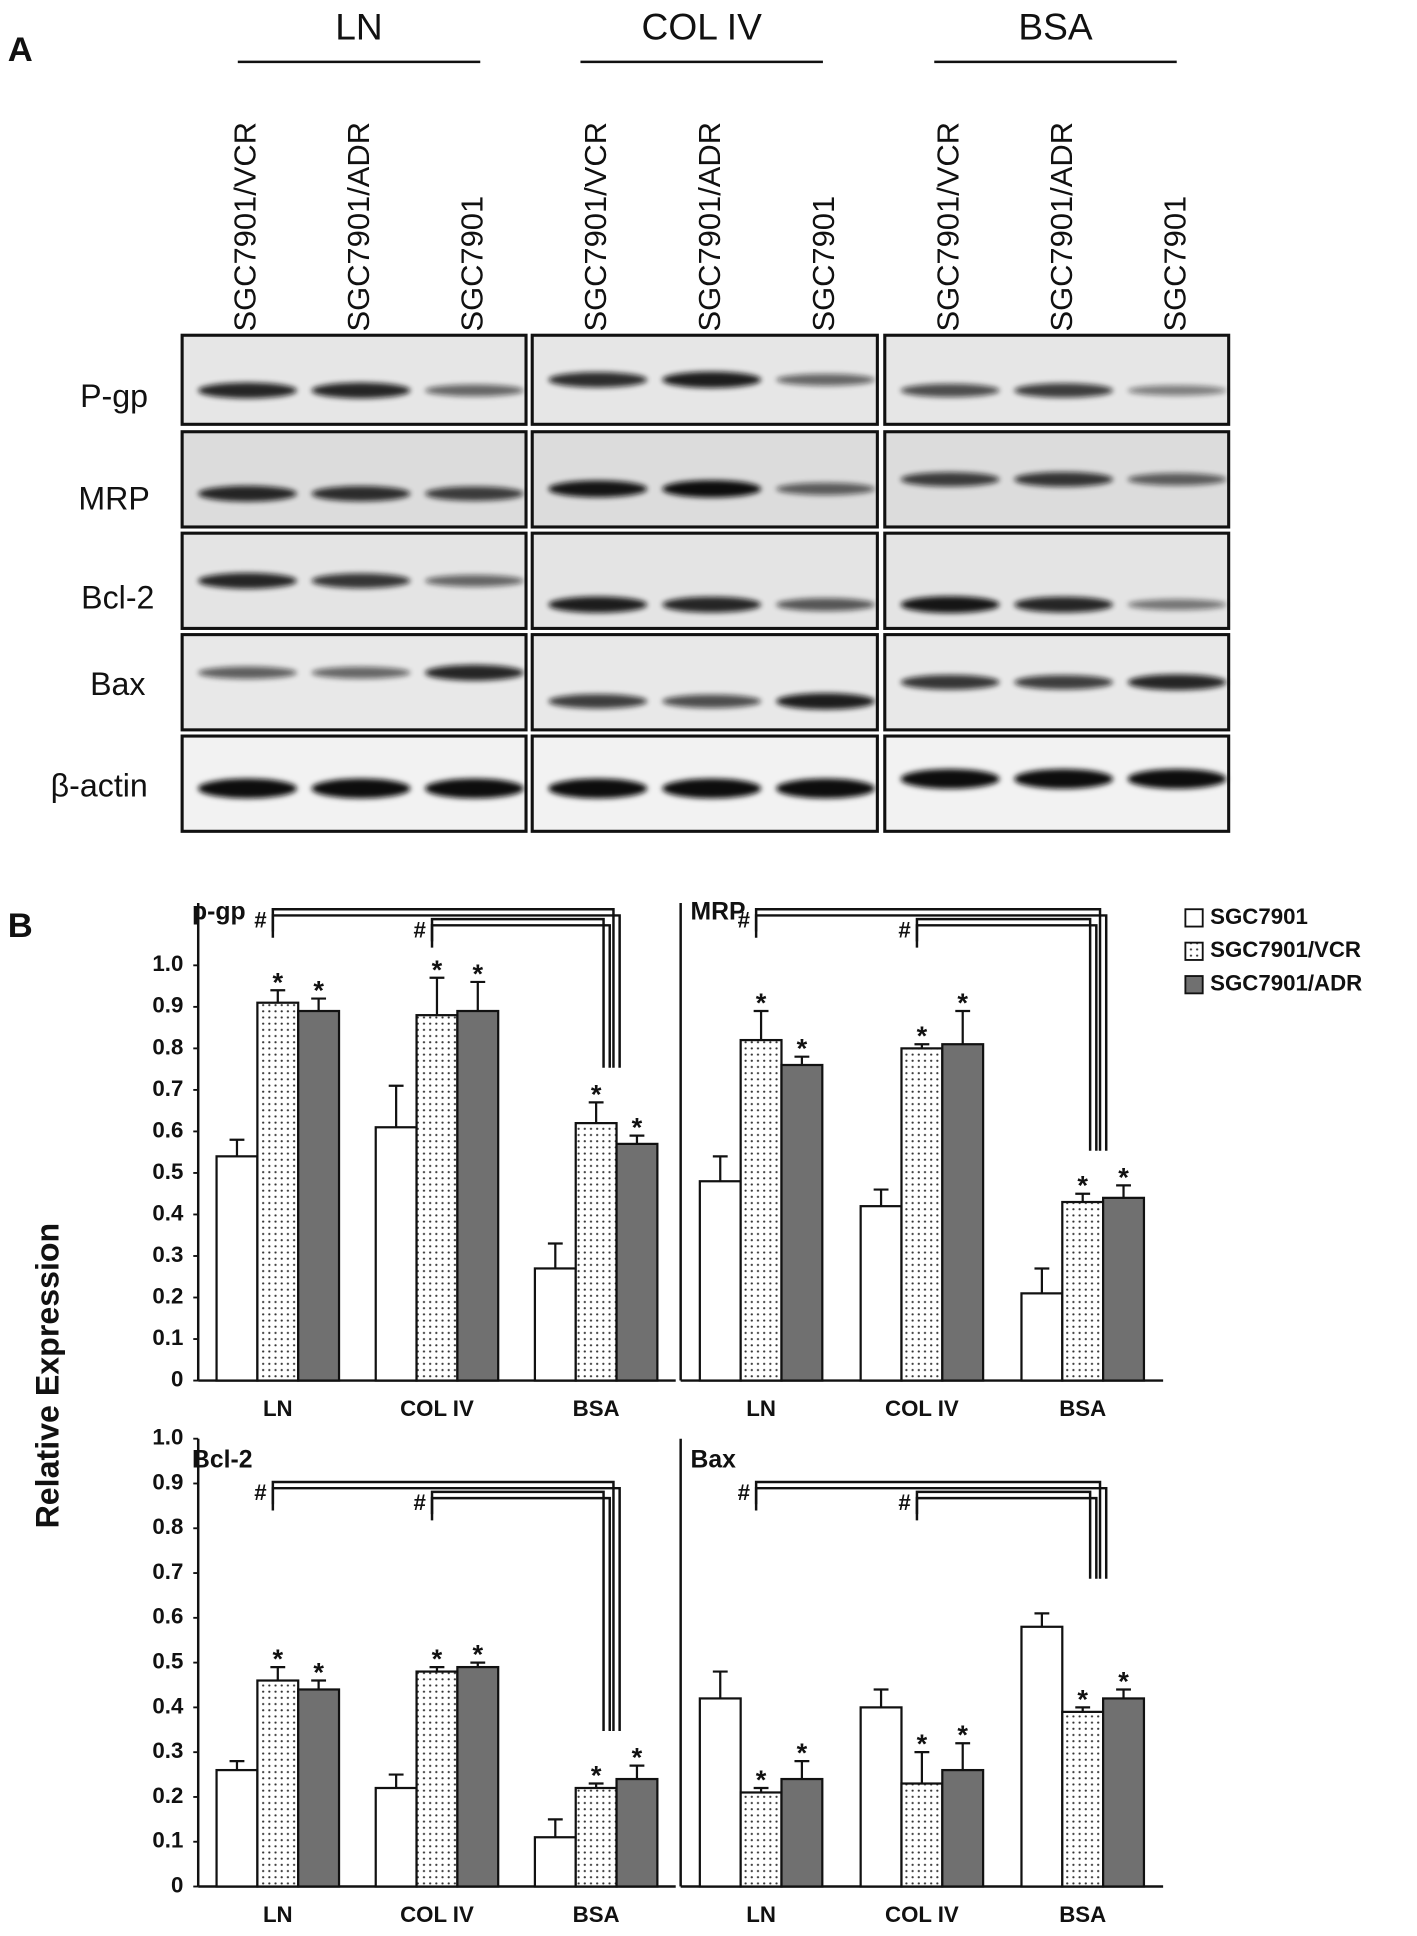 Image resolution: width=1417 pixels, height=1936 pixels. Describe the element at coordinates (222, 1460) in the screenshot. I see `chart-title: Bcl-2` at that location.